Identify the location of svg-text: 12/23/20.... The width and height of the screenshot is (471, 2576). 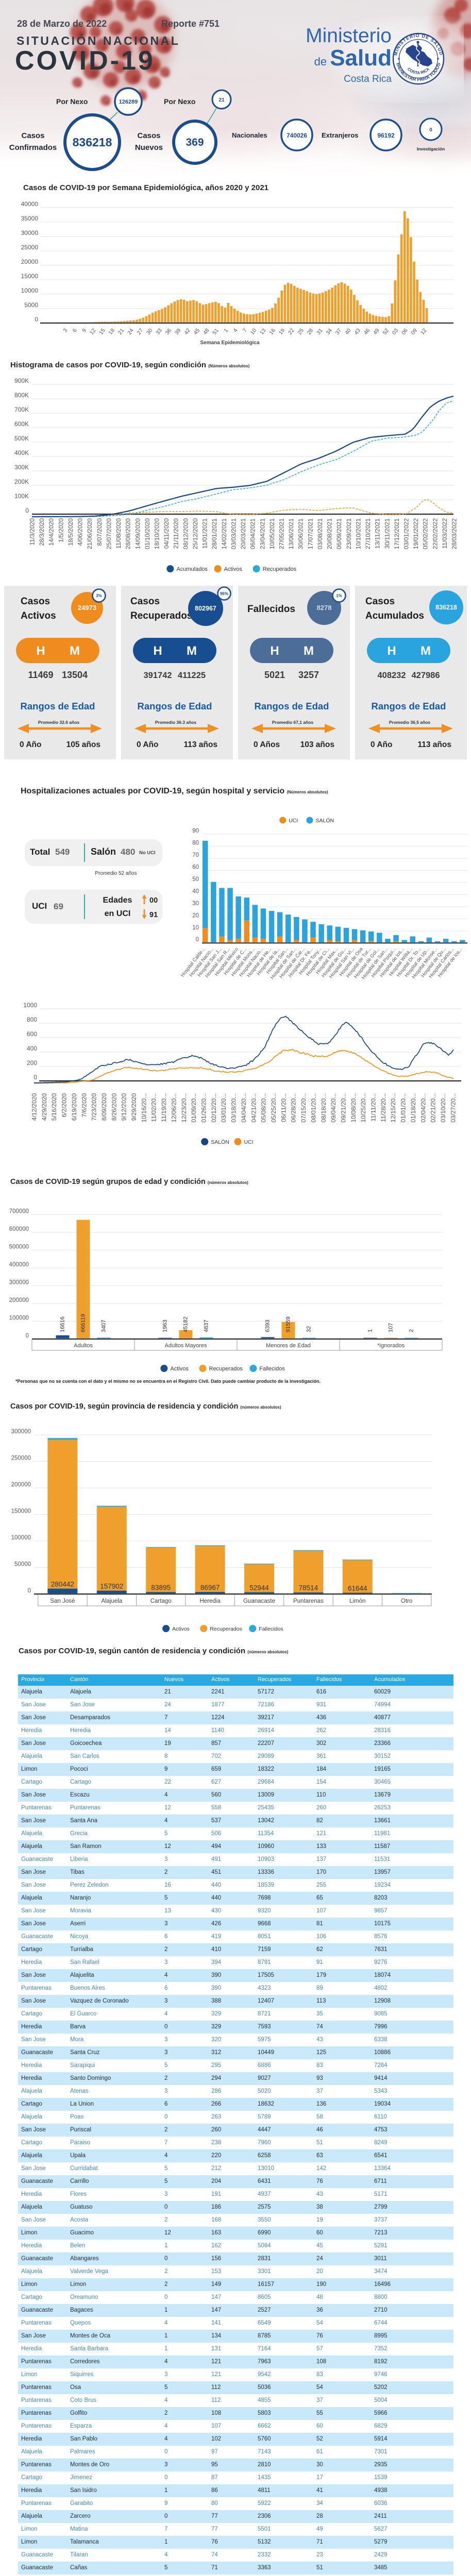
(184, 1108).